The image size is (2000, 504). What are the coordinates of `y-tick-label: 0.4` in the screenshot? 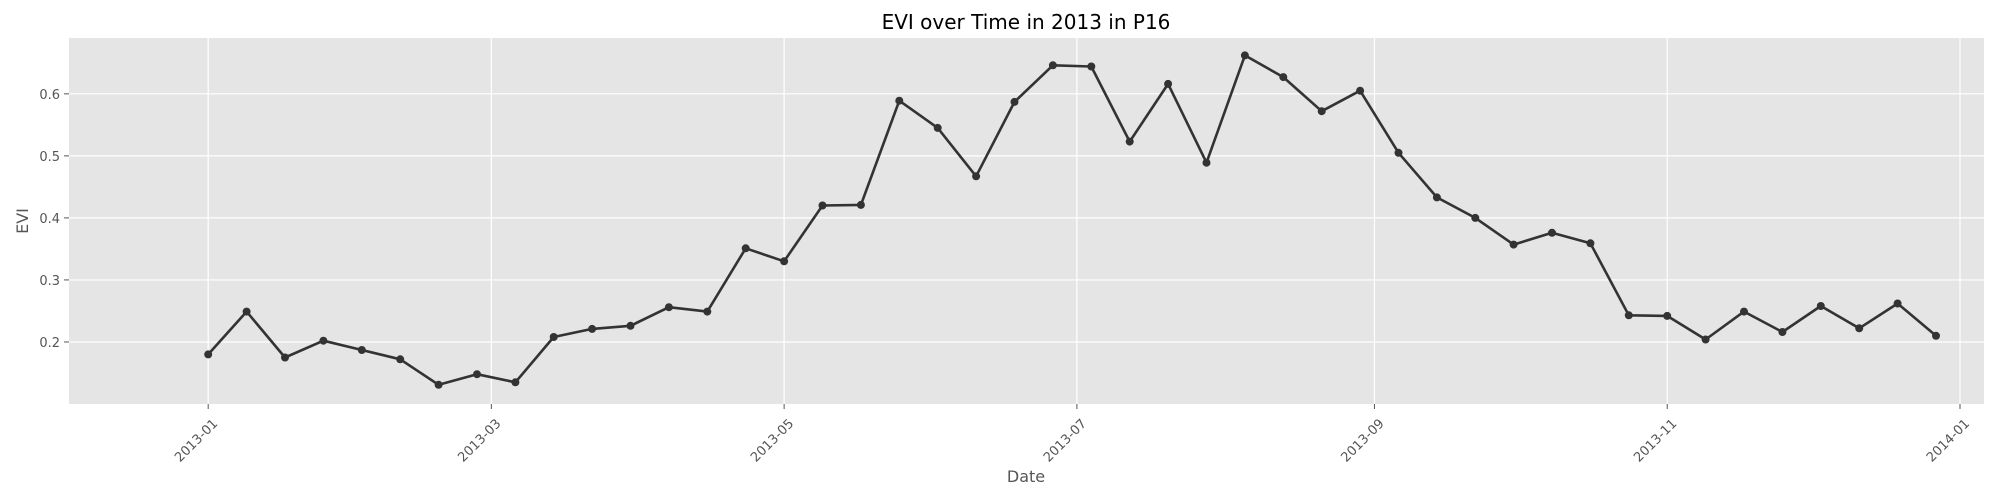 It's located at (49, 219).